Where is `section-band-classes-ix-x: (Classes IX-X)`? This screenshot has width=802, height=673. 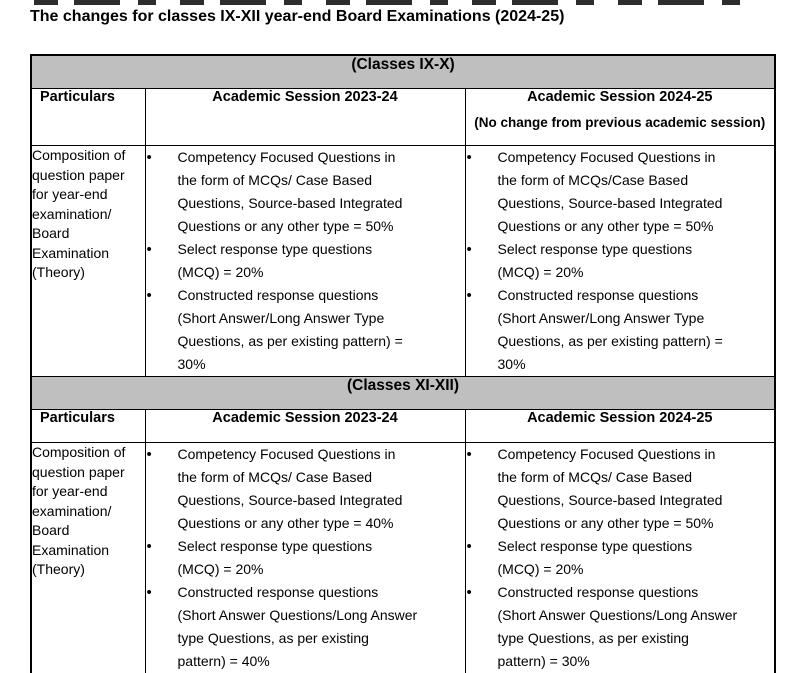
section-band-classes-ix-x: (Classes IX-X) is located at coordinates (403, 71).